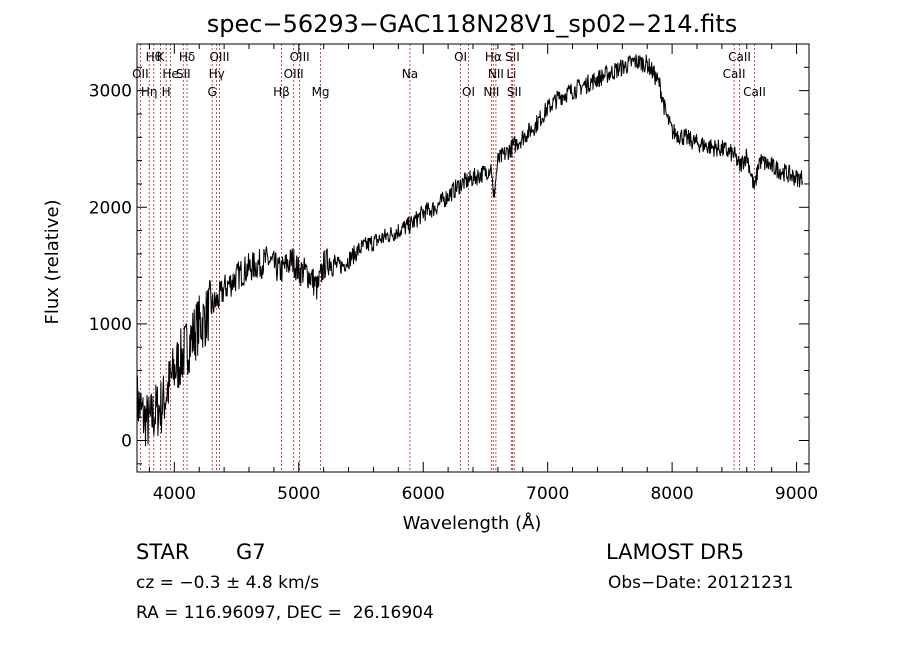  What do you see at coordinates (149, 92) in the screenshot?
I see `line-label: Hη` at bounding box center [149, 92].